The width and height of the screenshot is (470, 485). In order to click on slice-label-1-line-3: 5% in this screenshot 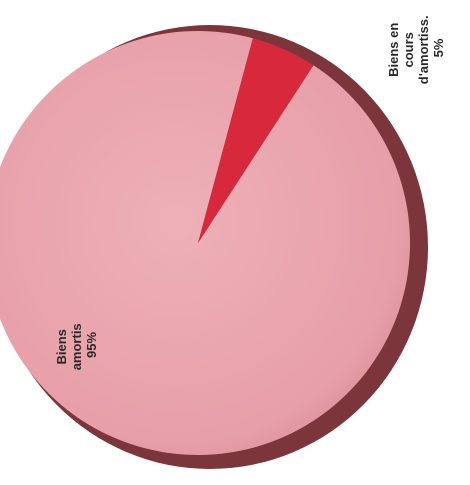, I will do `click(438, 47)`.